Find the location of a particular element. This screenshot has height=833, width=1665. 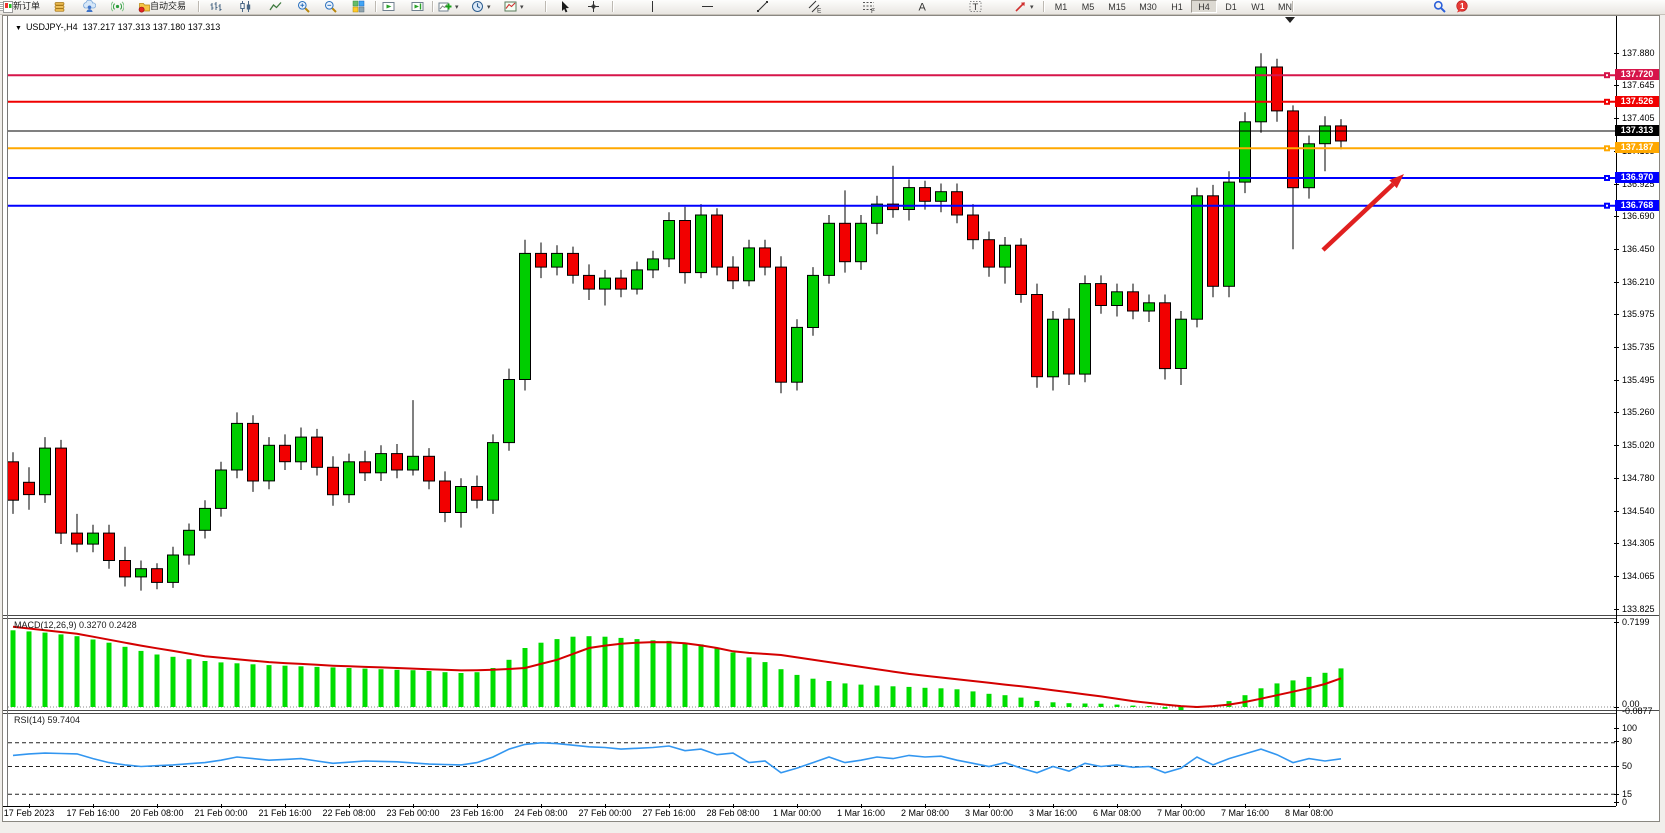

community-profile-icon is located at coordinates (89, 6).